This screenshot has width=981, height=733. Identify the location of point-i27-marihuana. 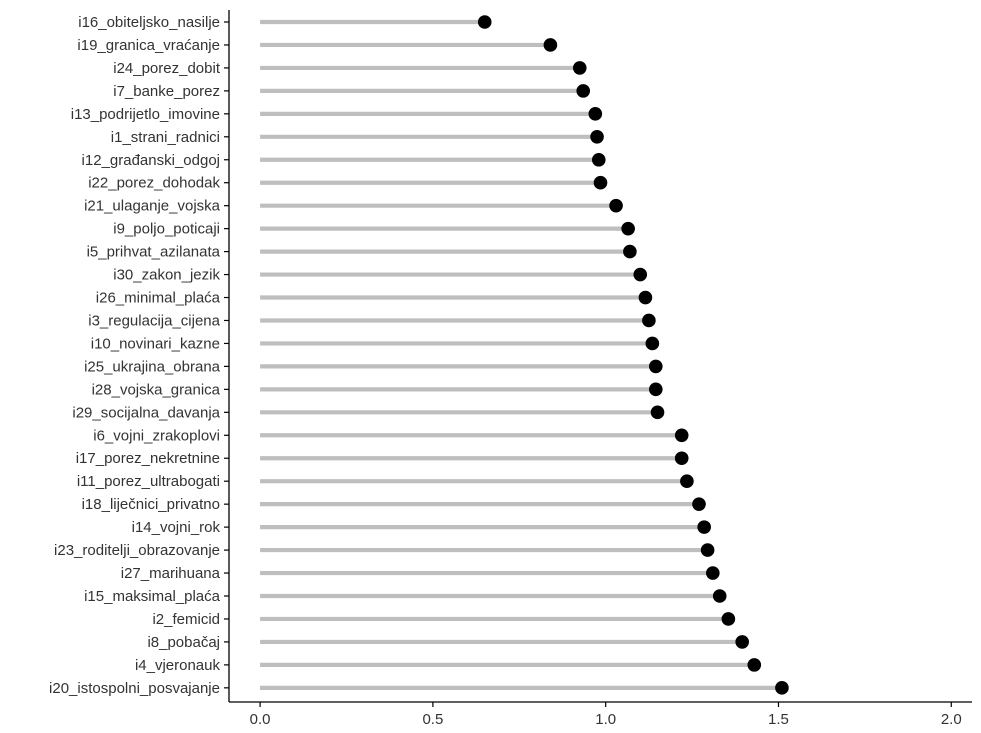
(713, 573).